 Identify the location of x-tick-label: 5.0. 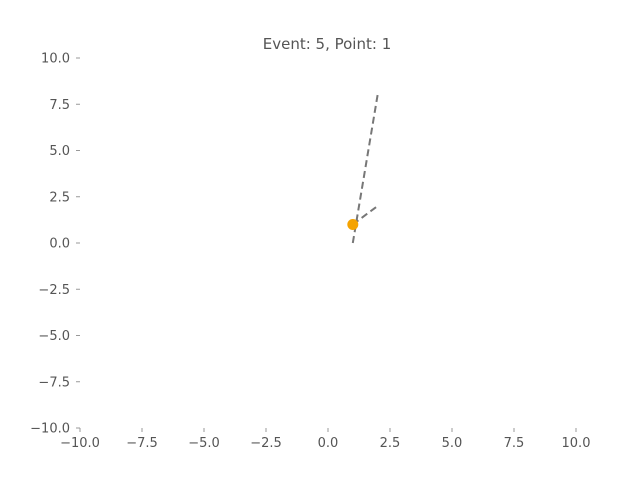
(452, 443).